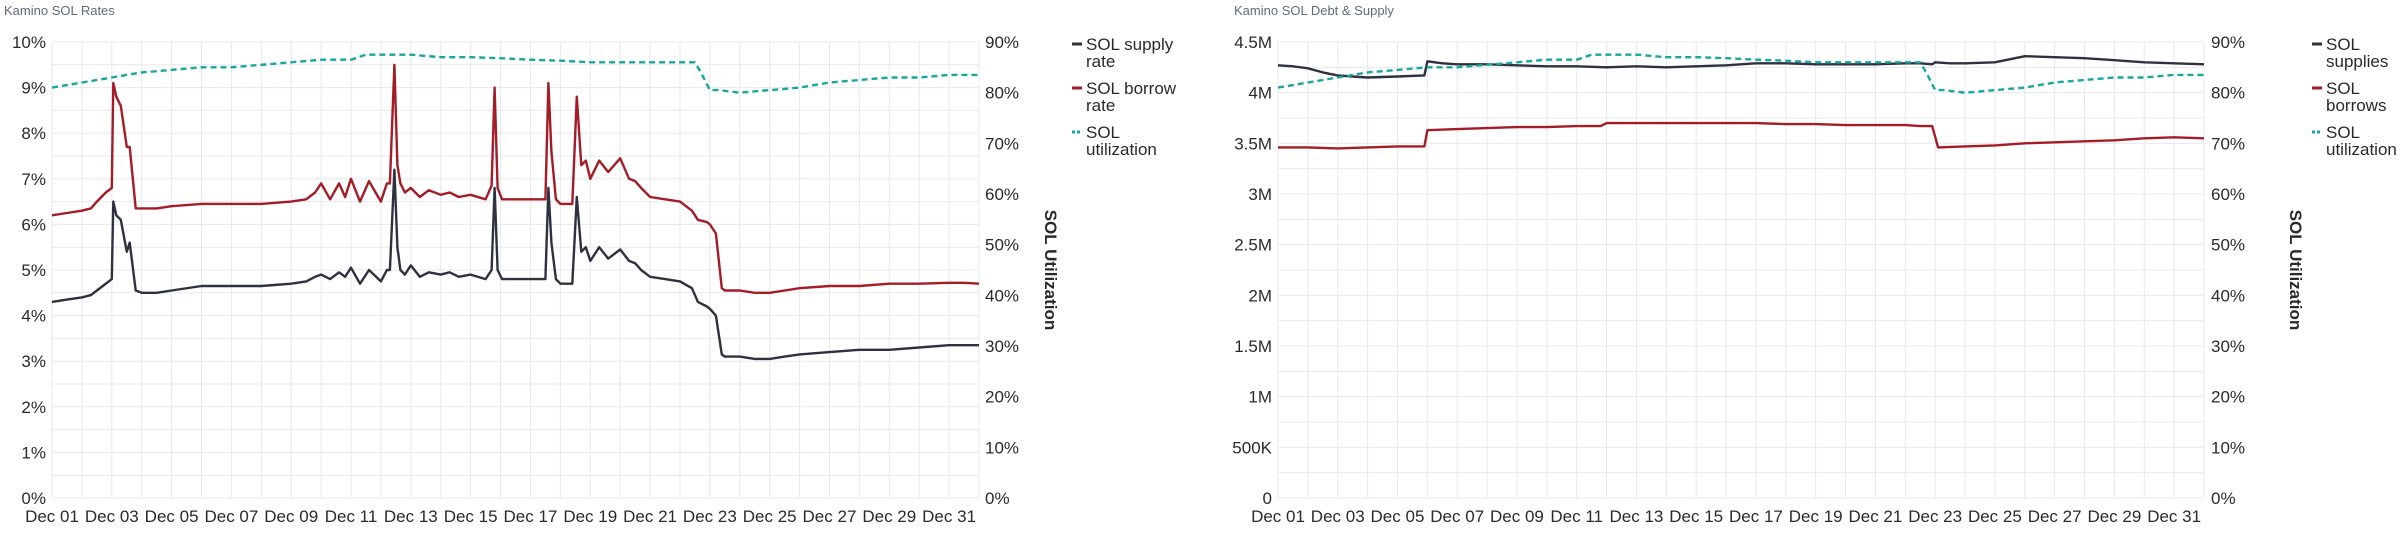 Image resolution: width=2407 pixels, height=537 pixels. I want to click on legend-label-line: SOL supply, so click(1130, 44).